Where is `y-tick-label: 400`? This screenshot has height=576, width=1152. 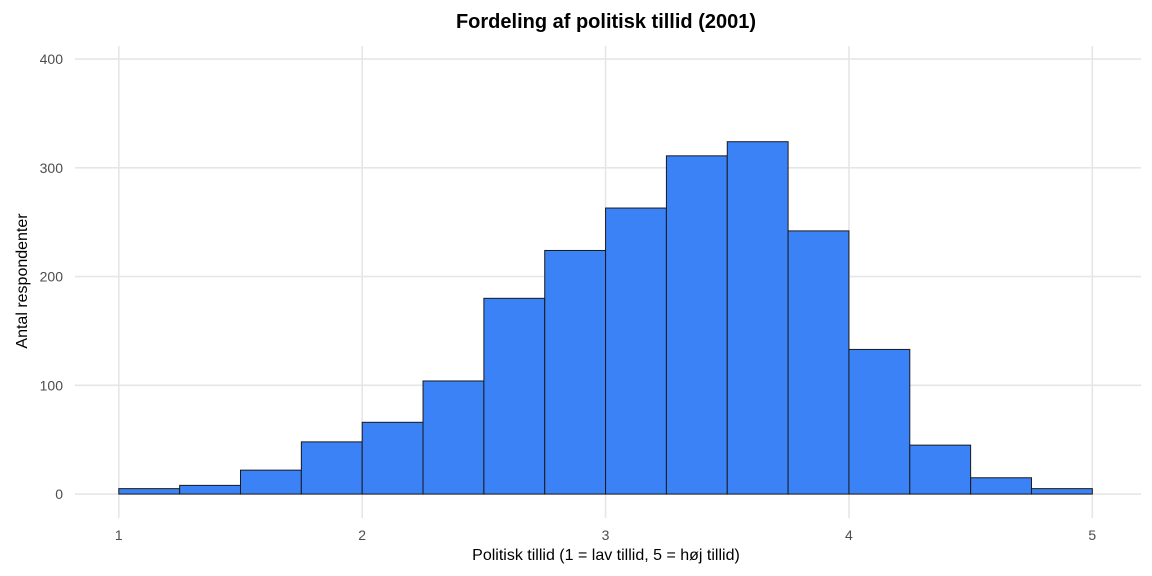
y-tick-label: 400 is located at coordinates (52, 59).